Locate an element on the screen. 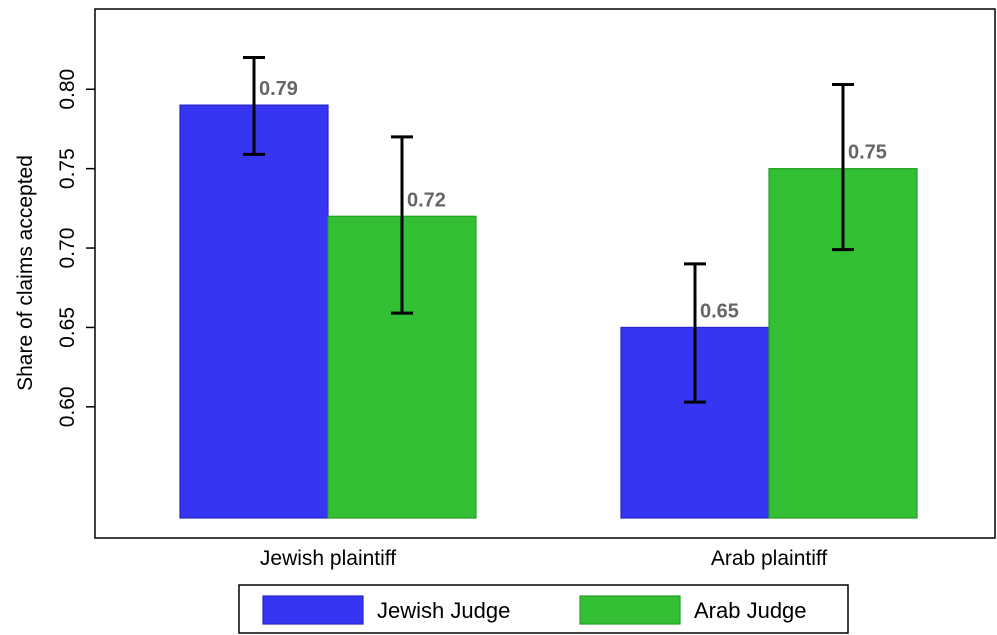  x-category-label: Arab plaintiff is located at coordinates (769, 558).